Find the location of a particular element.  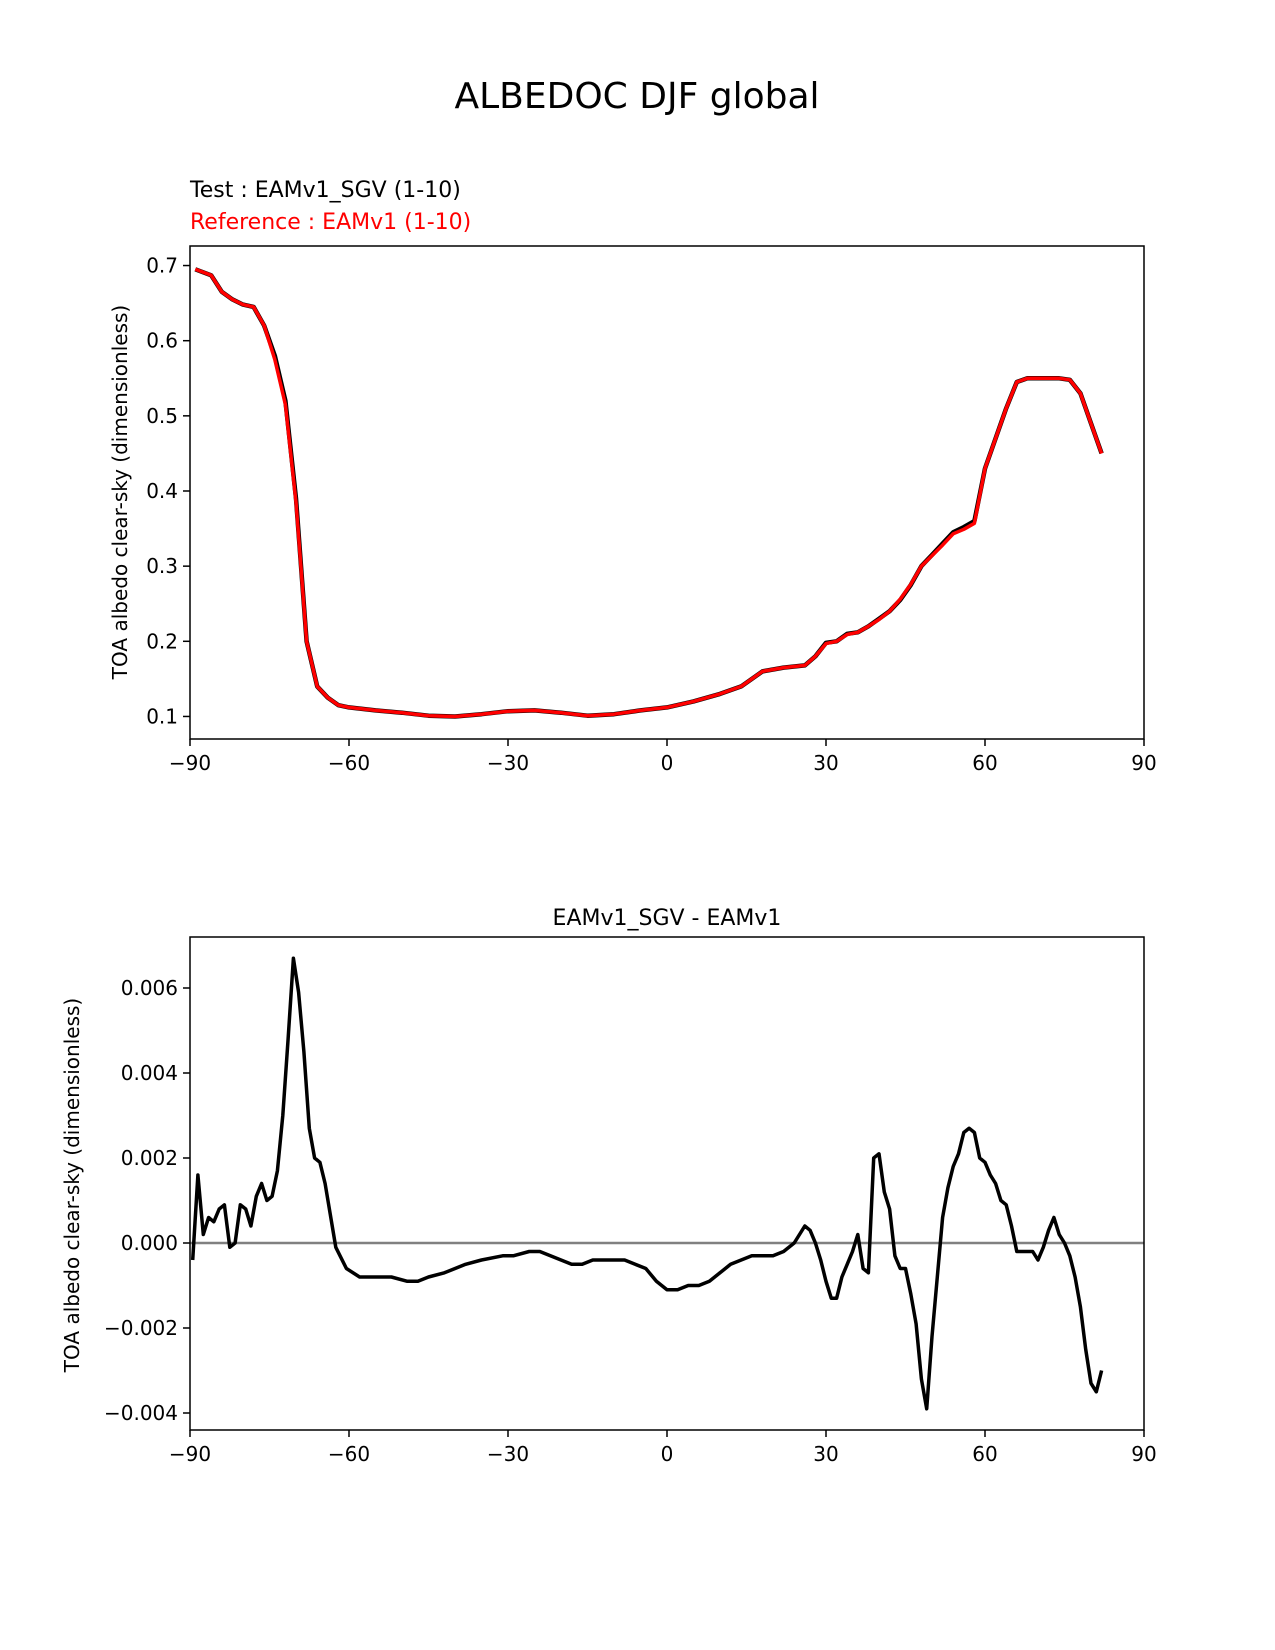

diff-title: EAMv1_SGV - EAMv1 is located at coordinates (667, 918).